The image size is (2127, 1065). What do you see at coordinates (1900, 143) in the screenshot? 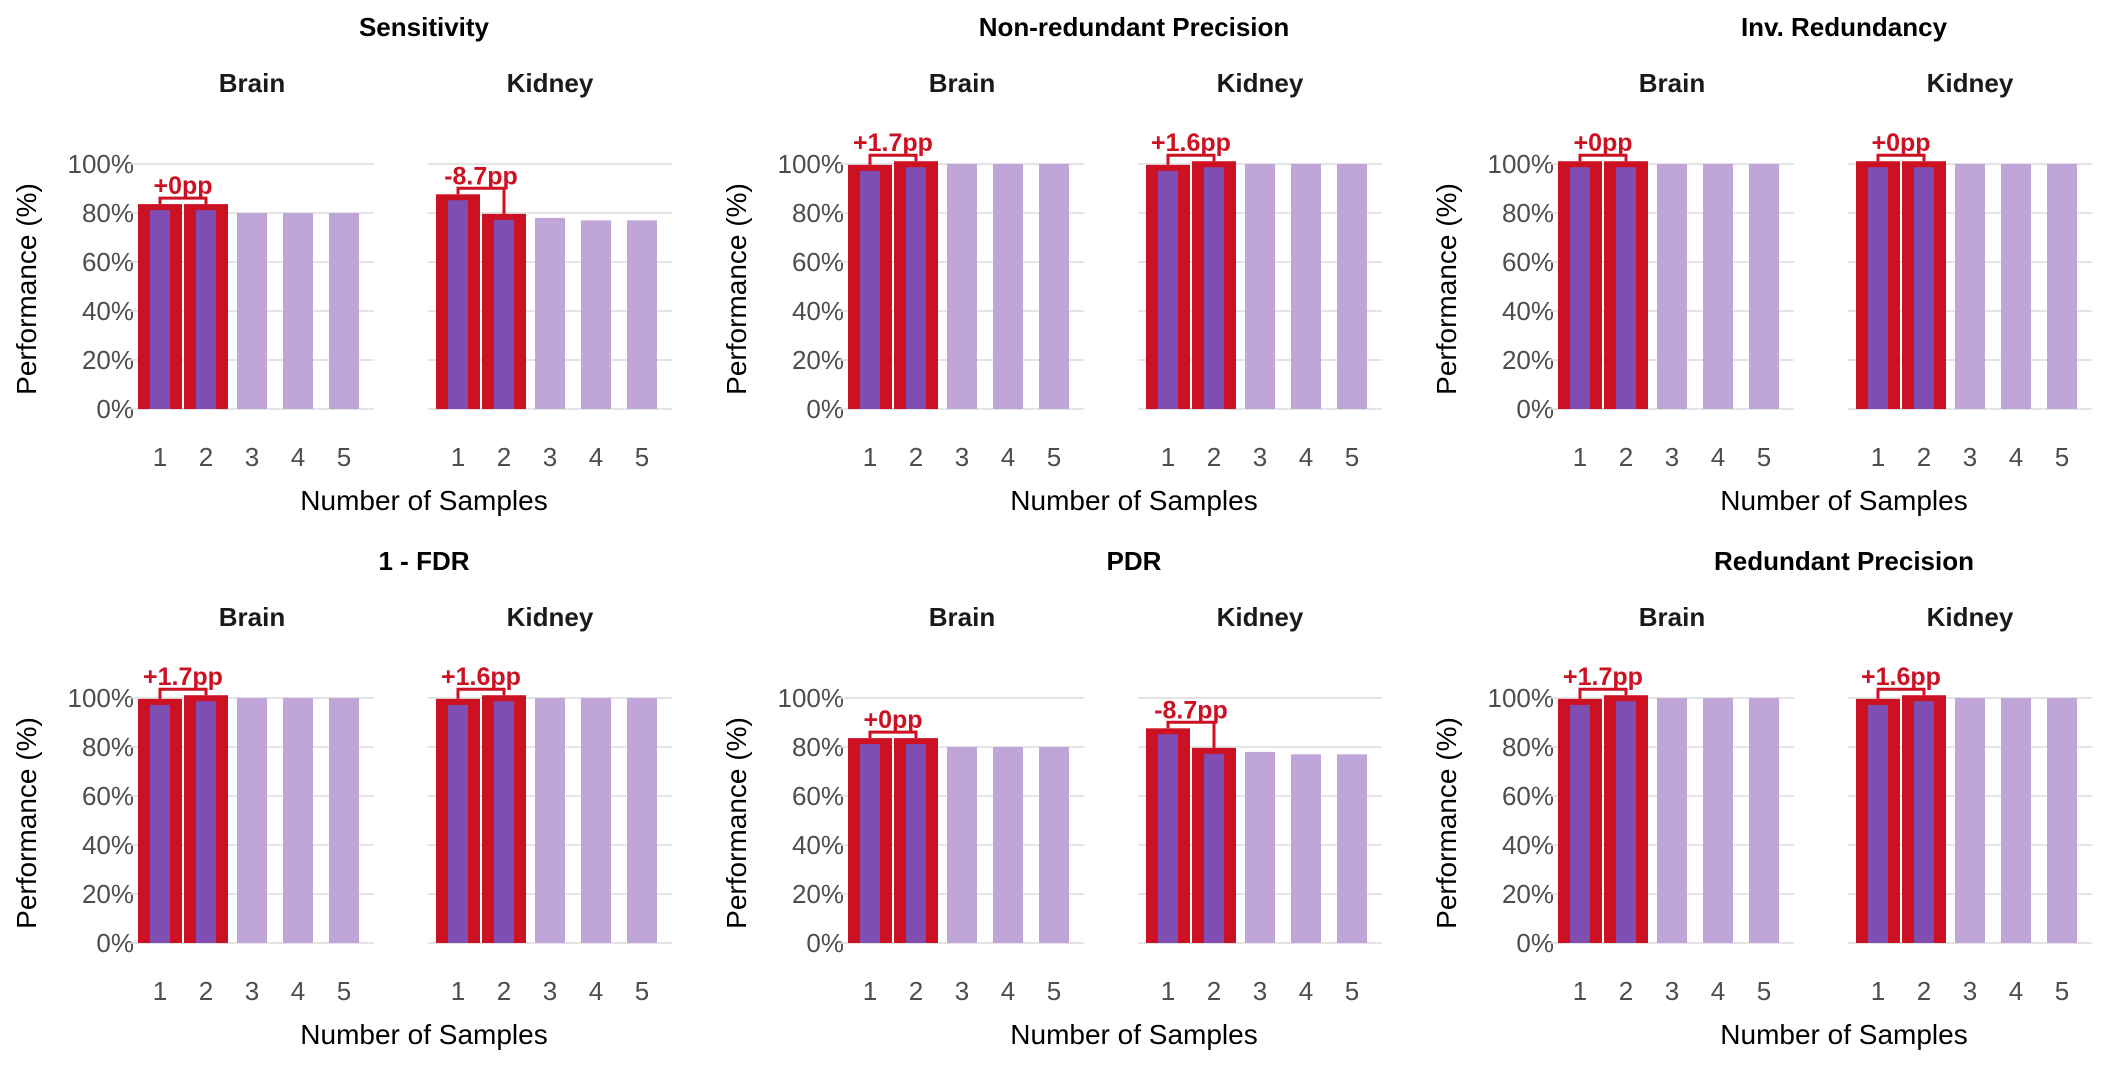
I see `annotation-label: +0pp` at bounding box center [1900, 143].